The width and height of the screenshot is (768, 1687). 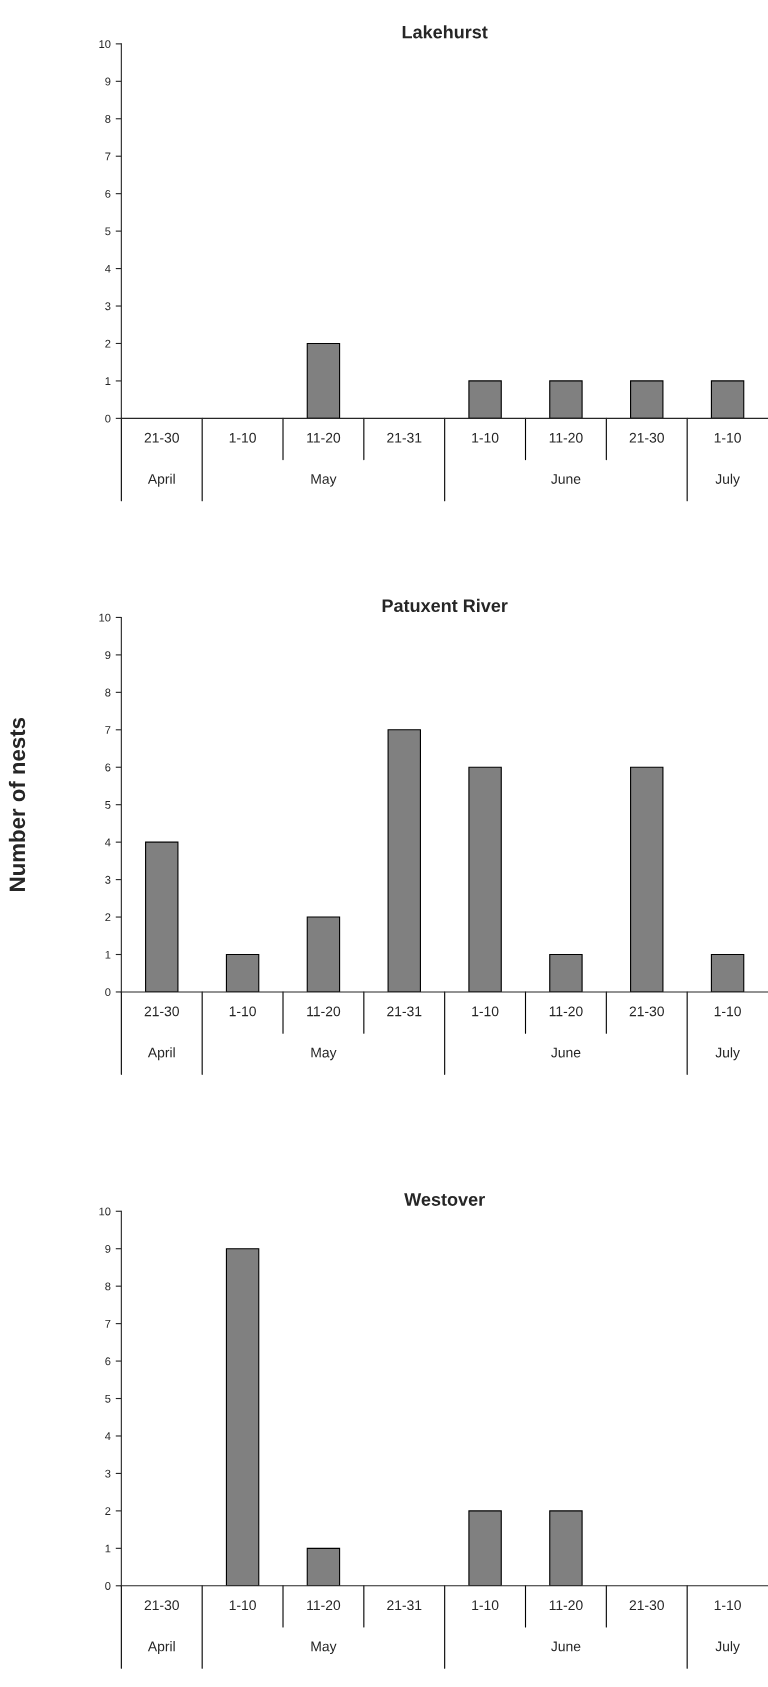 What do you see at coordinates (445, 32) in the screenshot?
I see `chart-title: Lakehurst` at bounding box center [445, 32].